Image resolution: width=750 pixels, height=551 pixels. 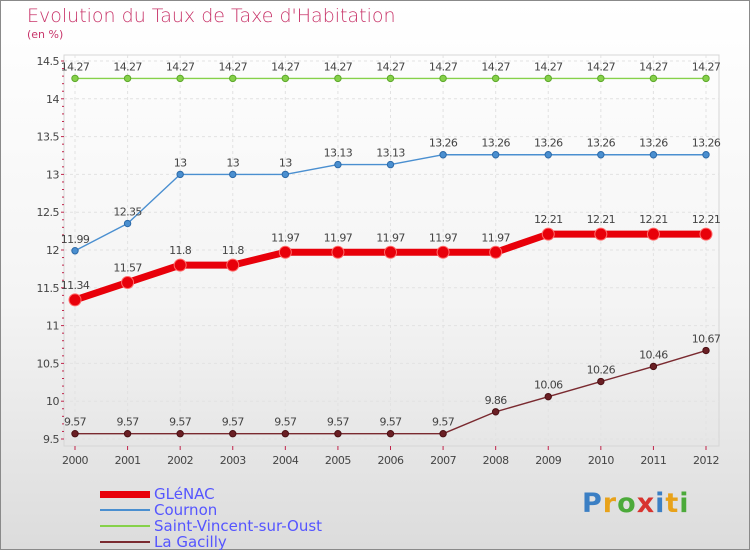 What do you see at coordinates (653, 354) in the screenshot?
I see `data-label: 10.46` at bounding box center [653, 354].